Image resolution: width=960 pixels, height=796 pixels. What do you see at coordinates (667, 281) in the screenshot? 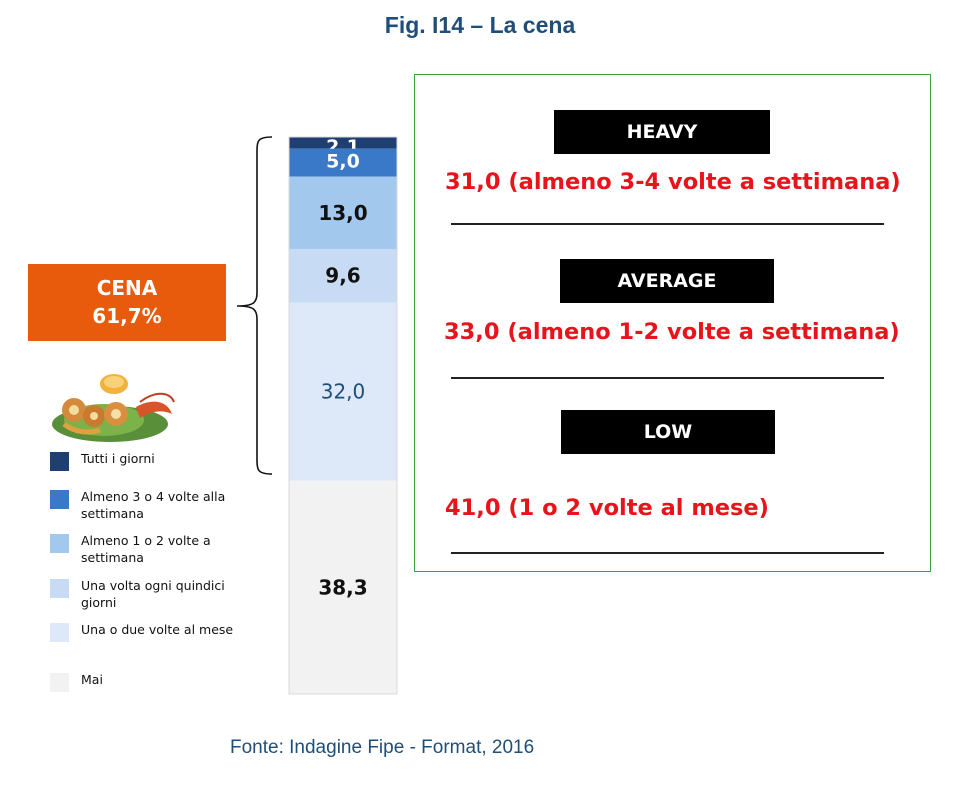
I see `segment-title-average: AVERAGE` at bounding box center [667, 281].